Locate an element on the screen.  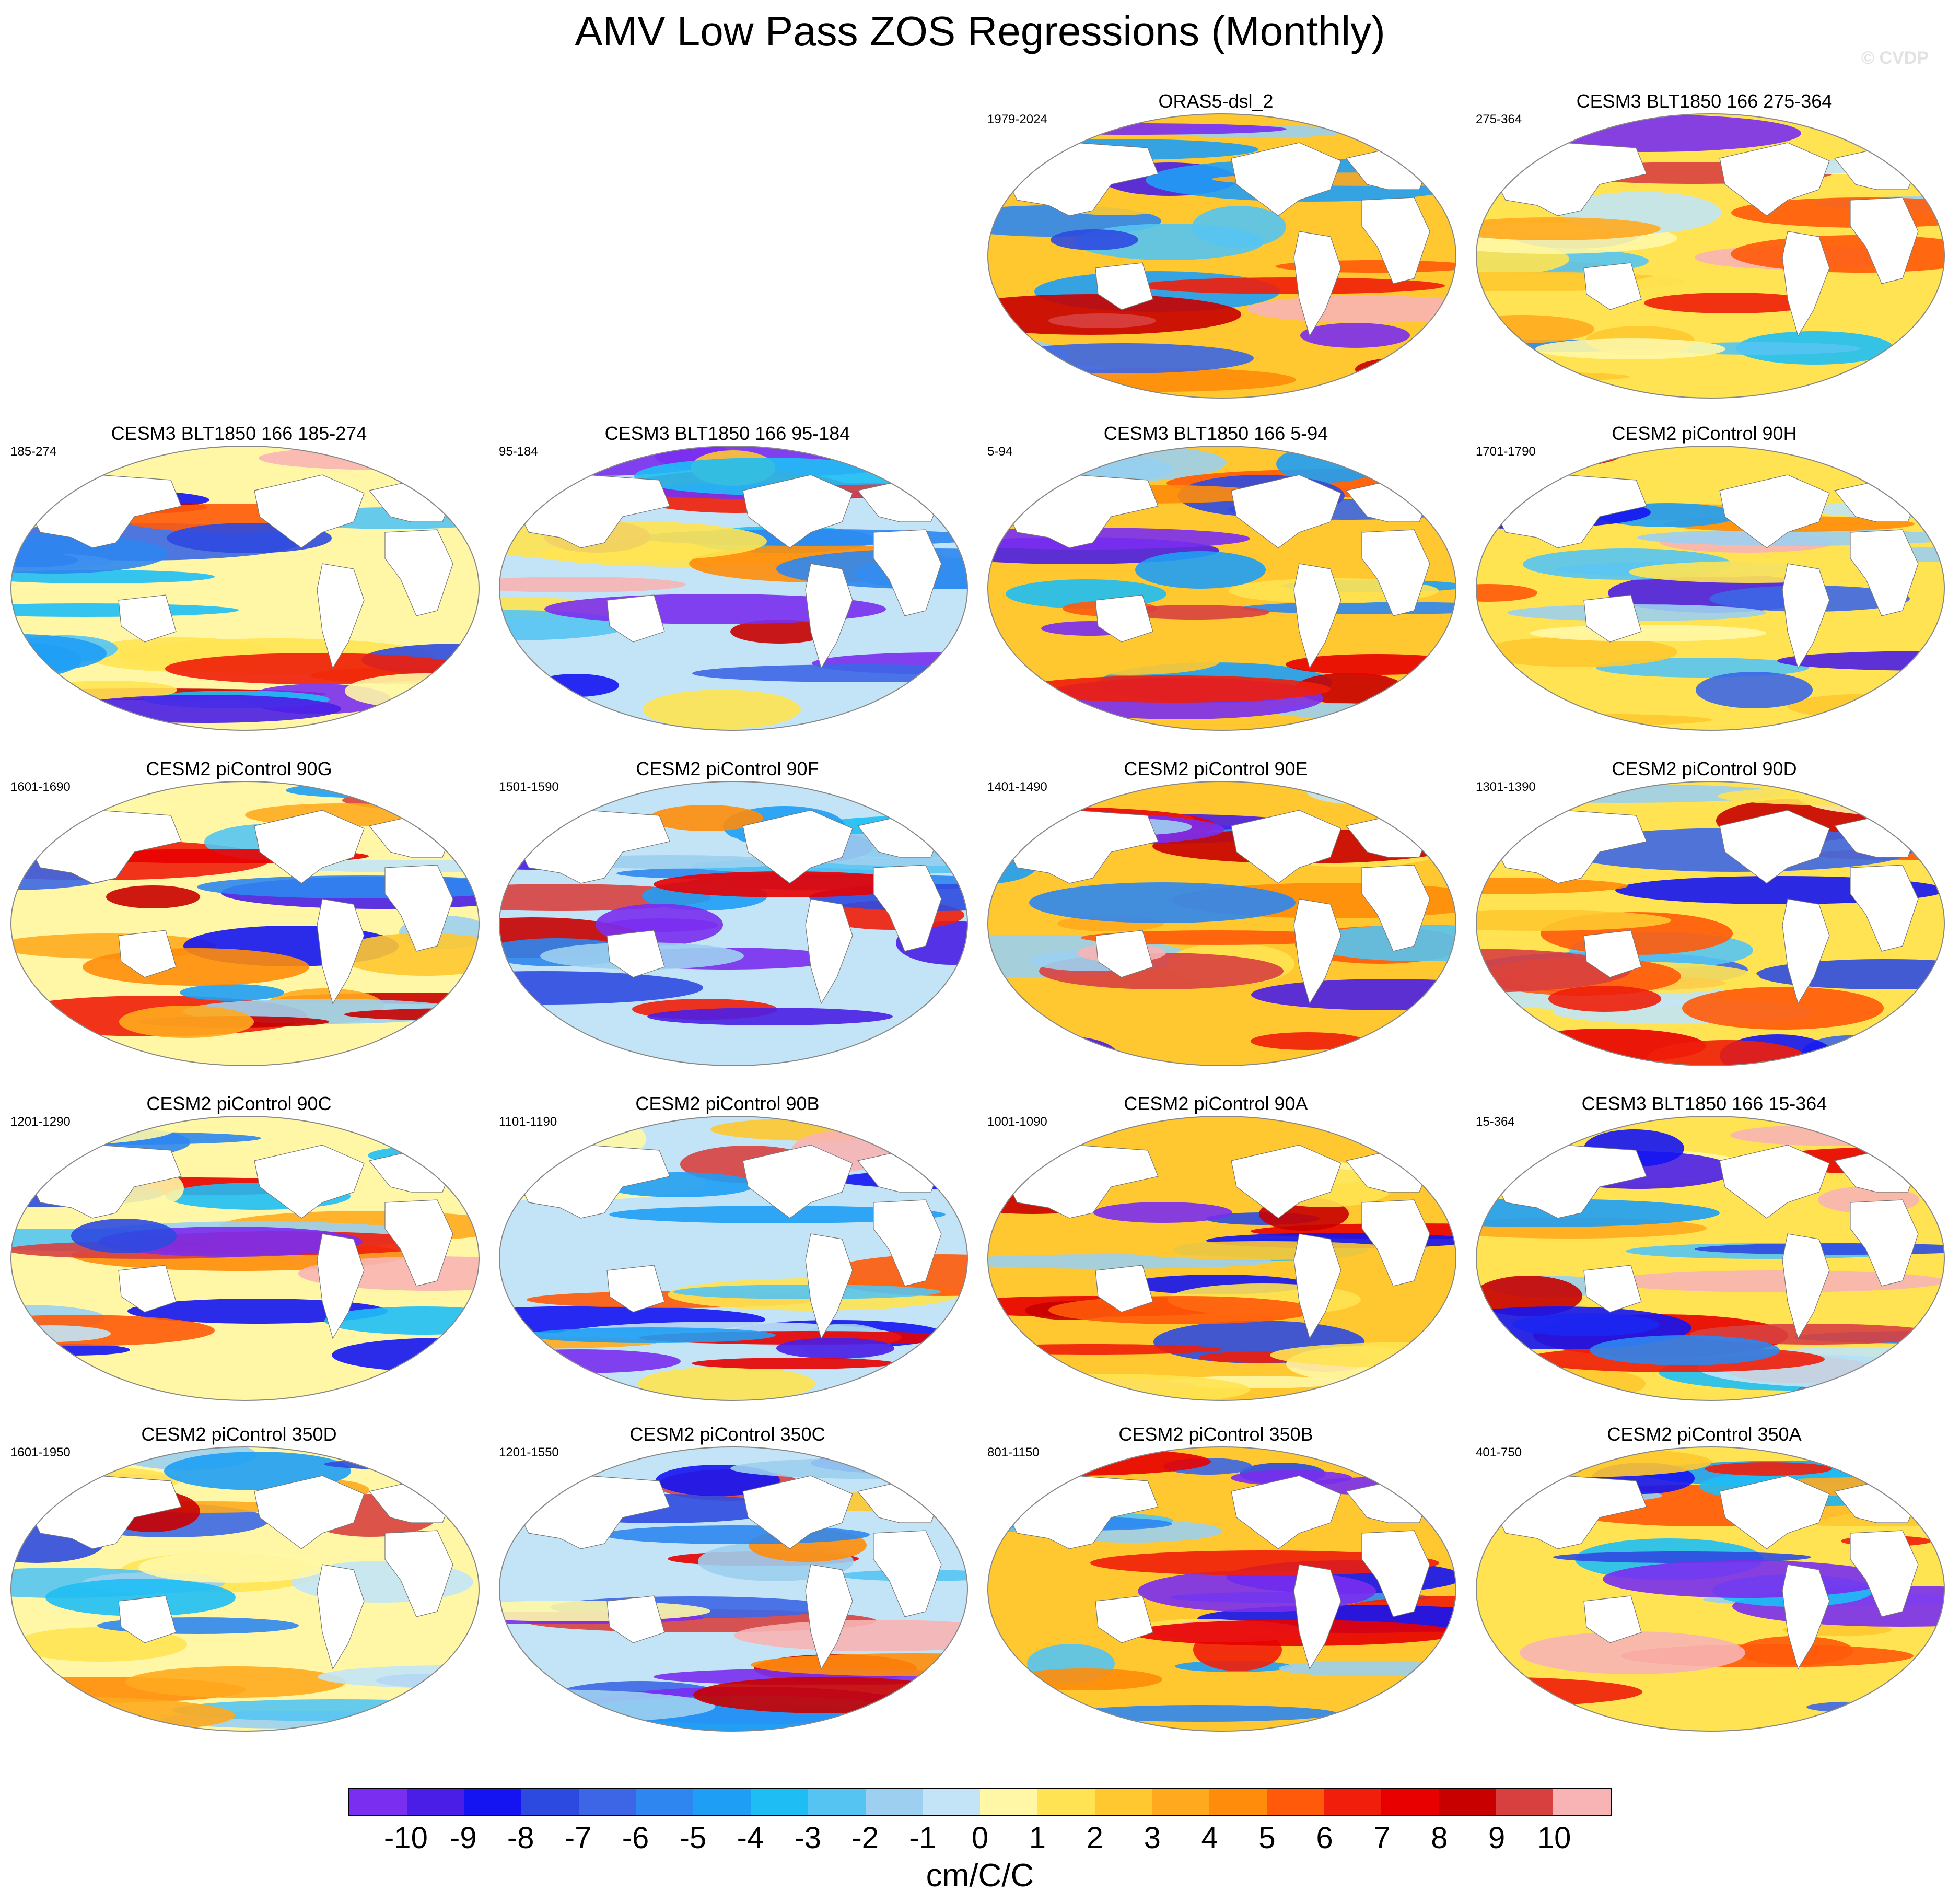
panel-year-range: 1979-2024 is located at coordinates (1017, 119).